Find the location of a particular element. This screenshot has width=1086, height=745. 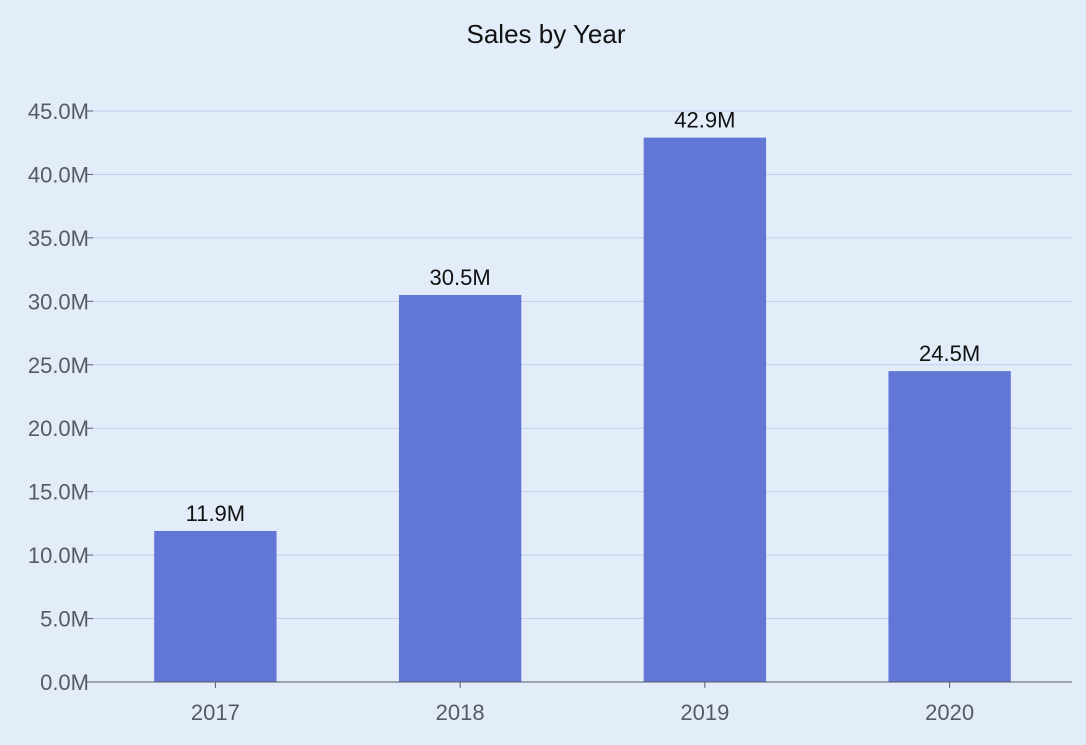

y-tick-label: 30.0M is located at coordinates (58, 301).